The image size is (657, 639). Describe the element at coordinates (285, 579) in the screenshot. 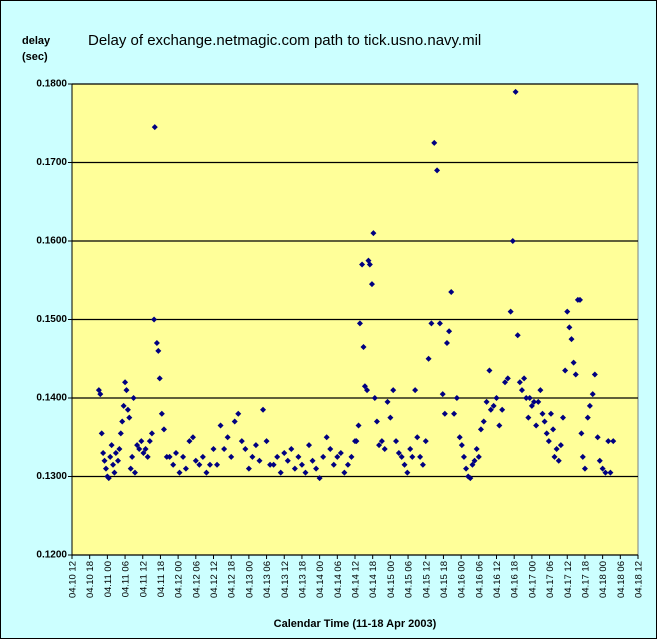

I see `x-tick-label: 04.13 12` at that location.